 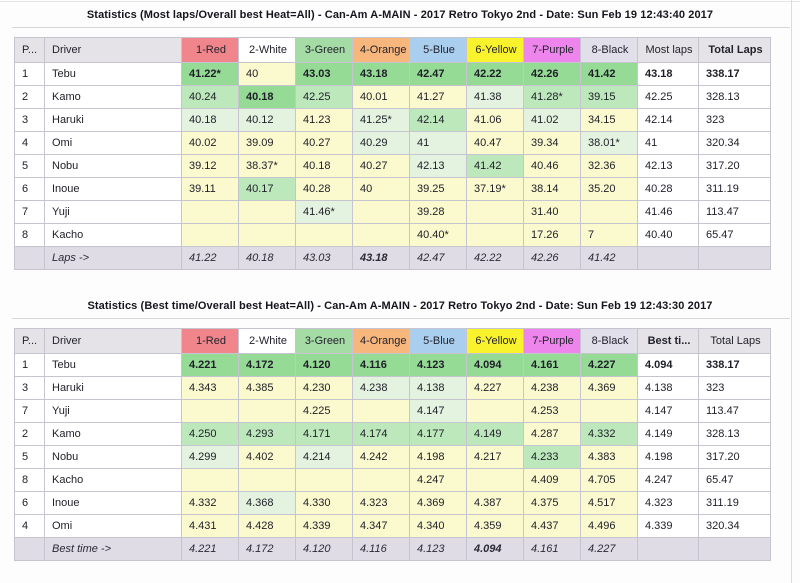 What do you see at coordinates (381, 258) in the screenshot?
I see `footer-value-cell: 43.18` at bounding box center [381, 258].